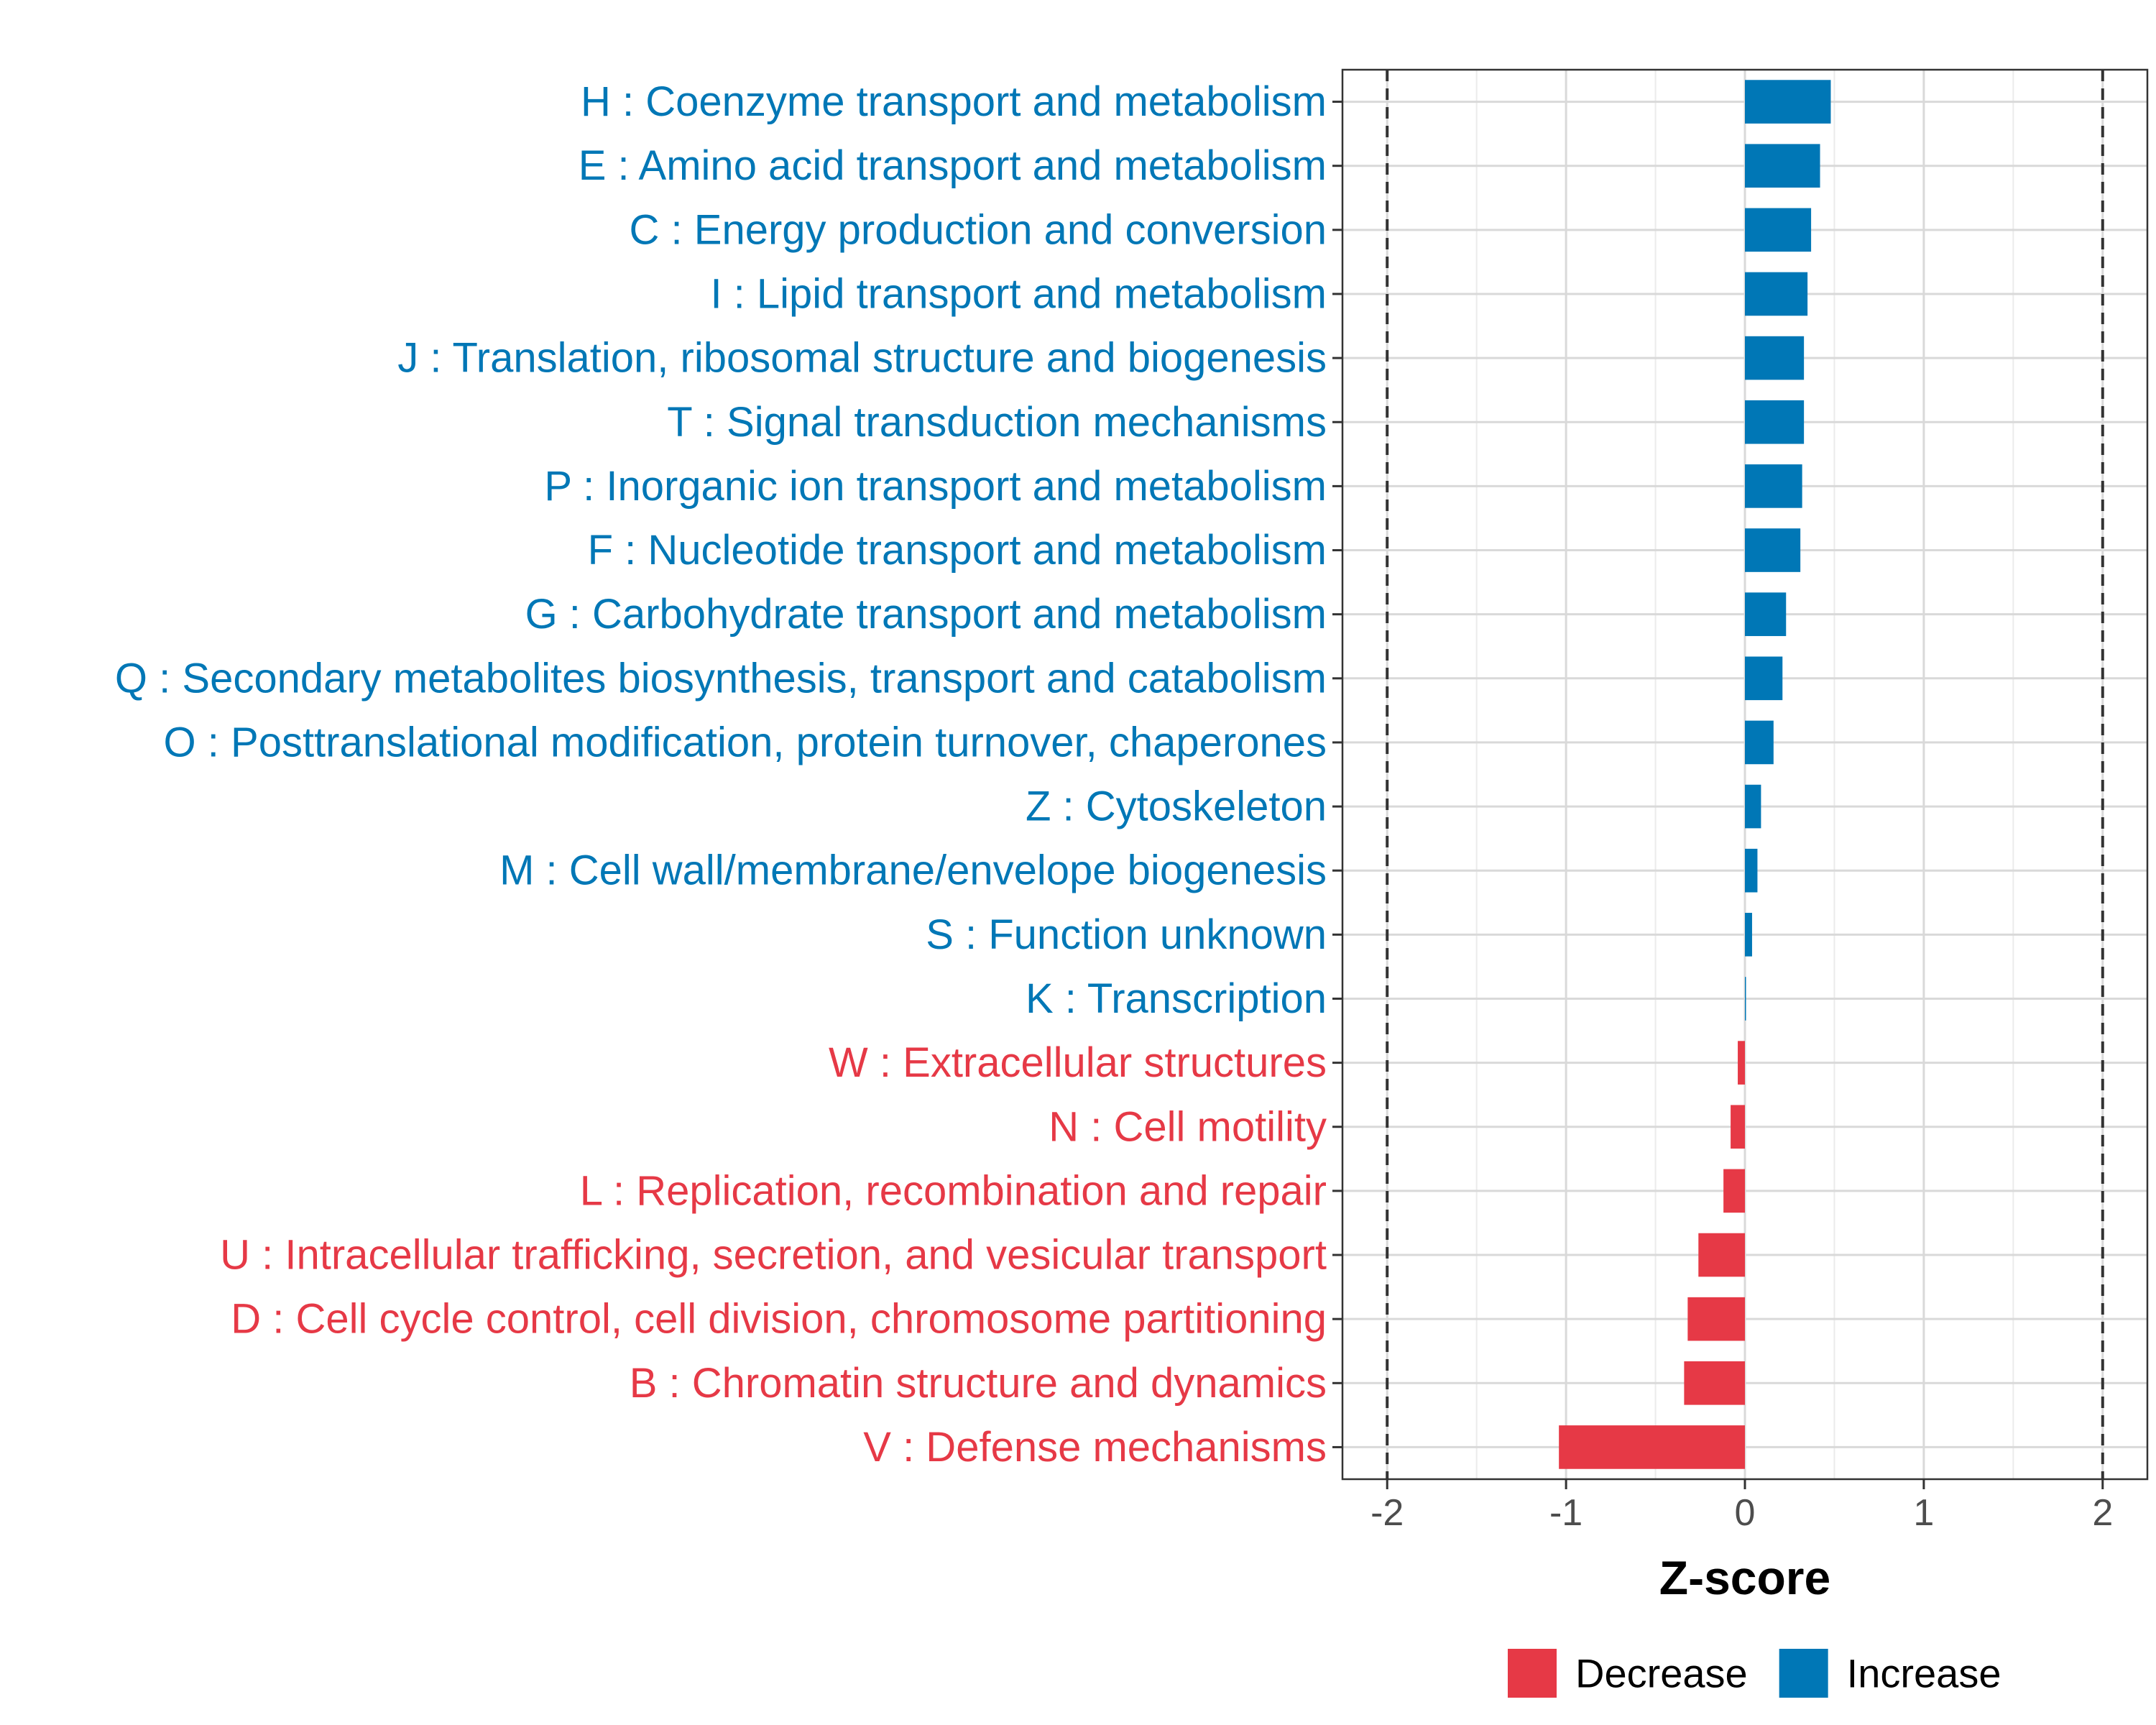  What do you see at coordinates (954, 101) in the screenshot?
I see `category-label: H : Coenzyme transport and metabolism` at bounding box center [954, 101].